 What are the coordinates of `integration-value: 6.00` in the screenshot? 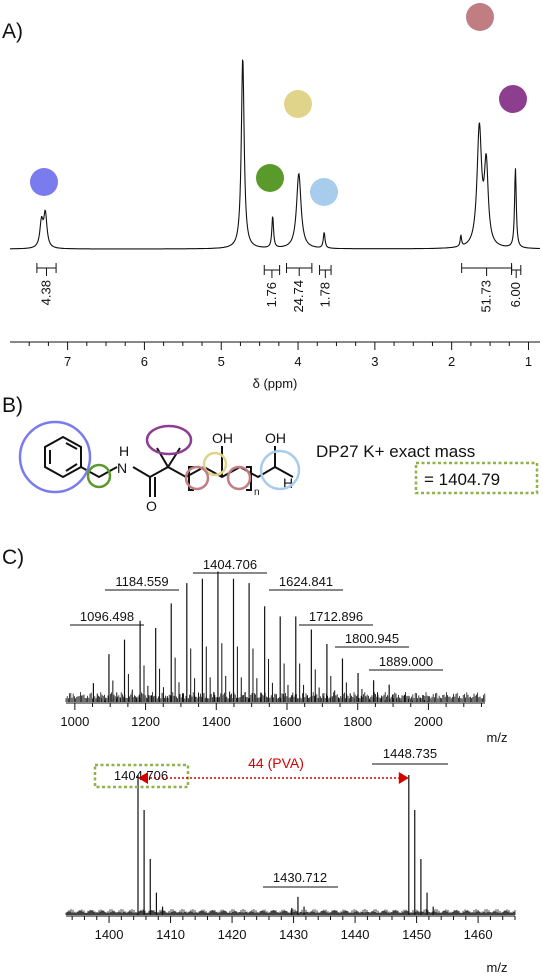 It's located at (515, 294).